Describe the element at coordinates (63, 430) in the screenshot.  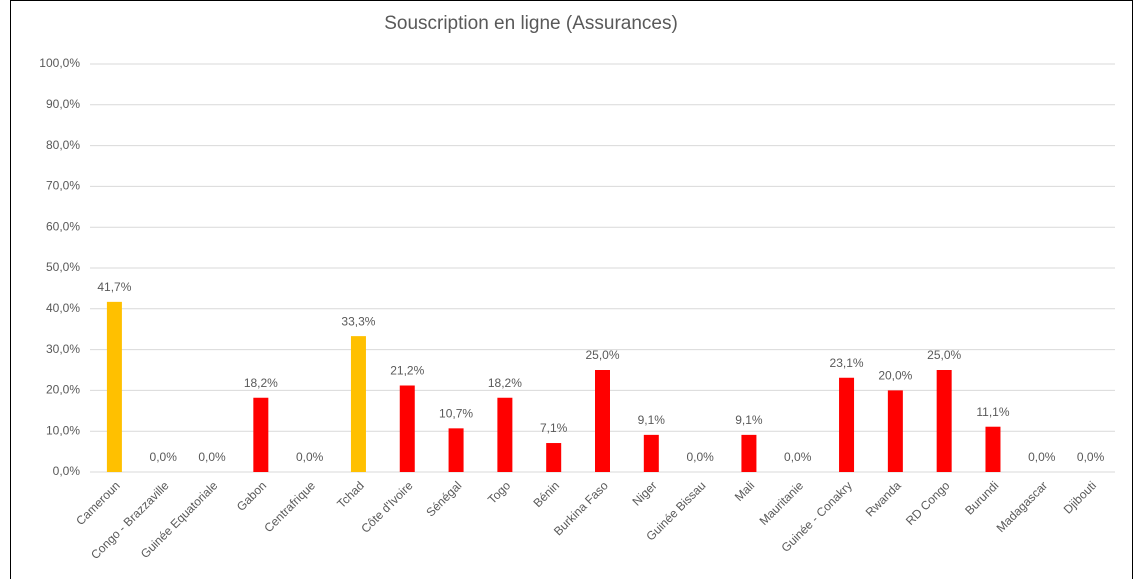
I see `y-tick-label: 10,0%` at that location.